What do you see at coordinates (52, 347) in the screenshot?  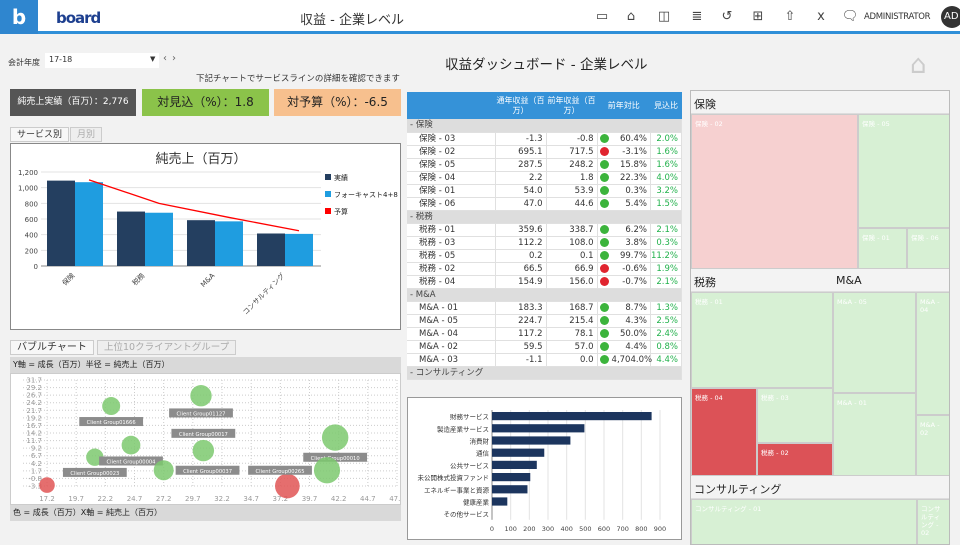 I see `tab-bubble-chart: バブルチャート` at bounding box center [52, 347].